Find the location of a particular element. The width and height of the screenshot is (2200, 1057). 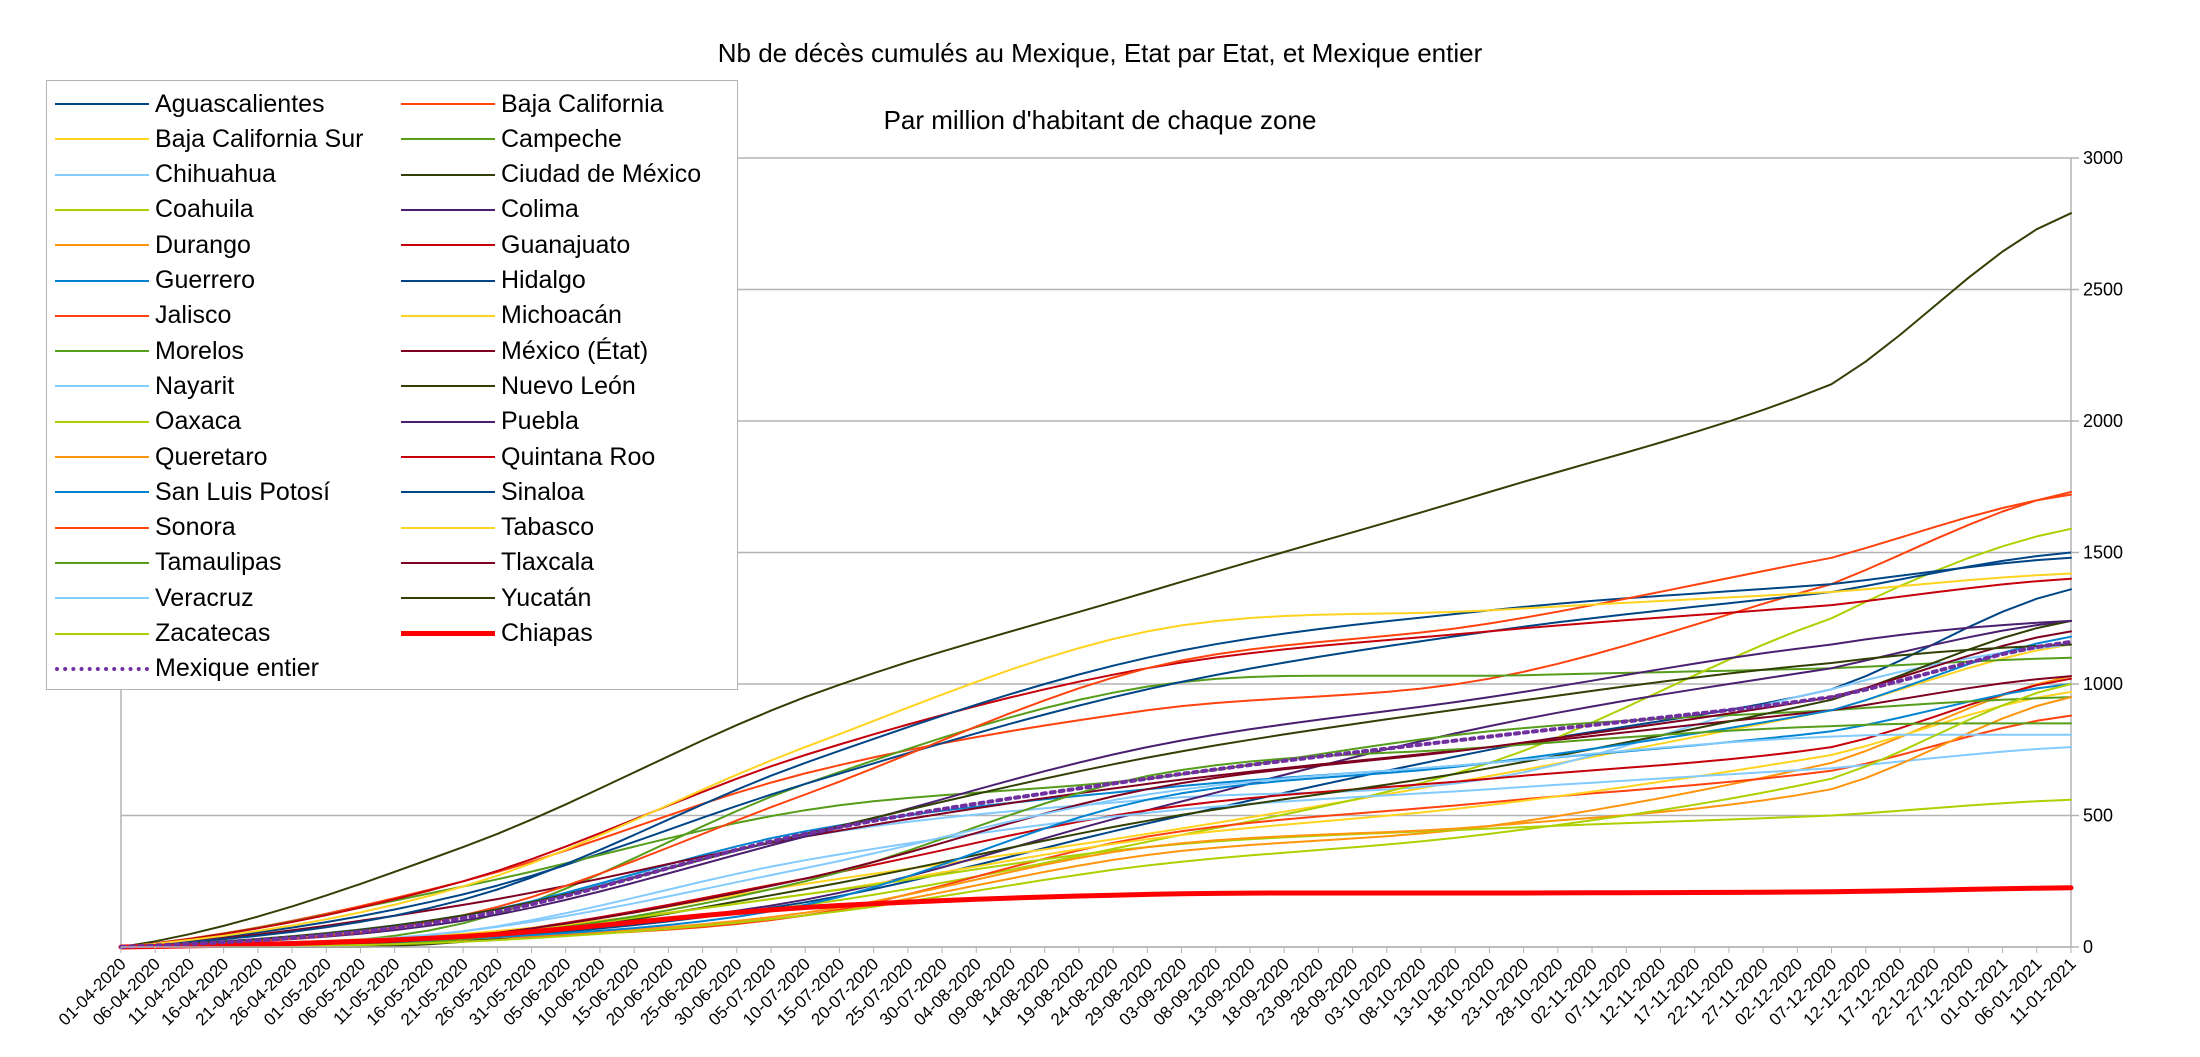

legend-label: Baja California is located at coordinates (582, 103).